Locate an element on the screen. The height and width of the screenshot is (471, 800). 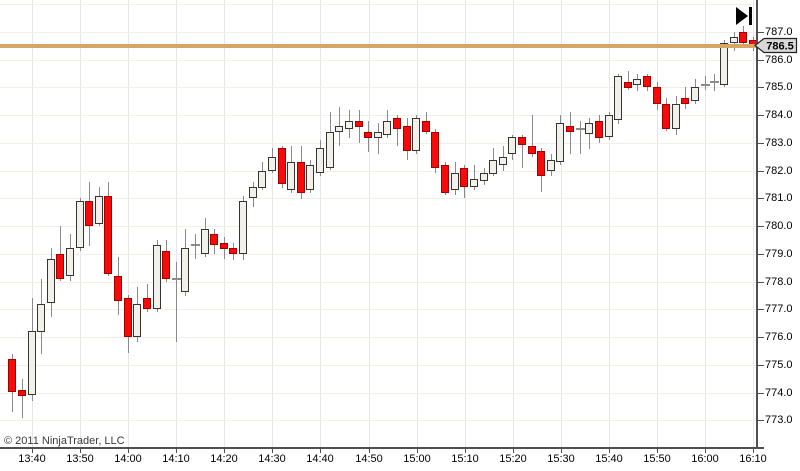
current-price-horizontal-line is located at coordinates (378, 46).